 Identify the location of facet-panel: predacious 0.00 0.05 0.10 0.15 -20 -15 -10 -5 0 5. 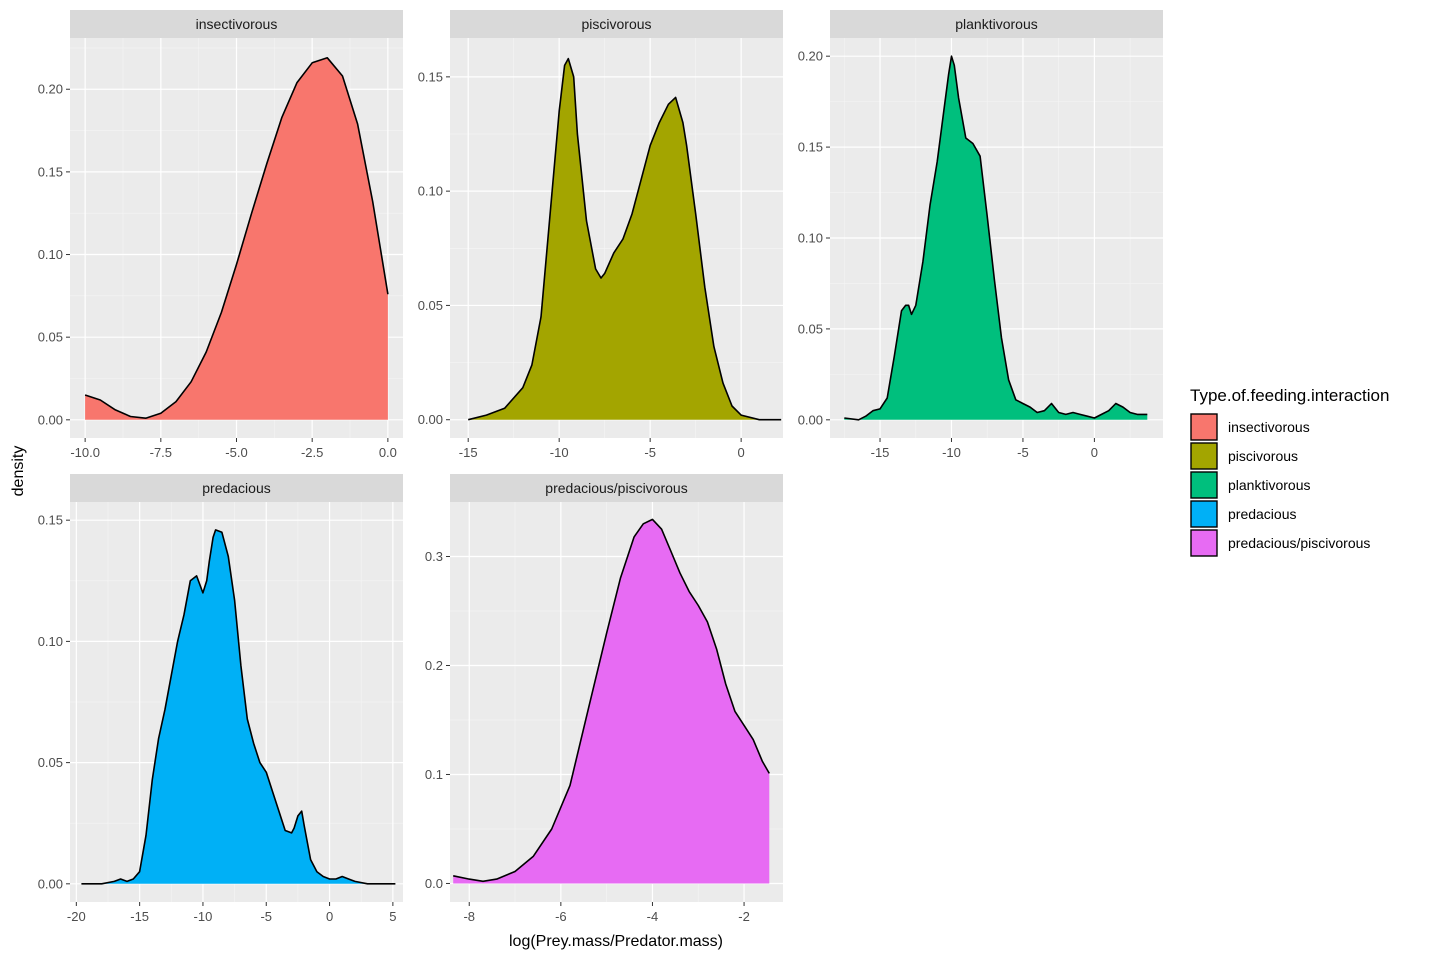
(220, 699).